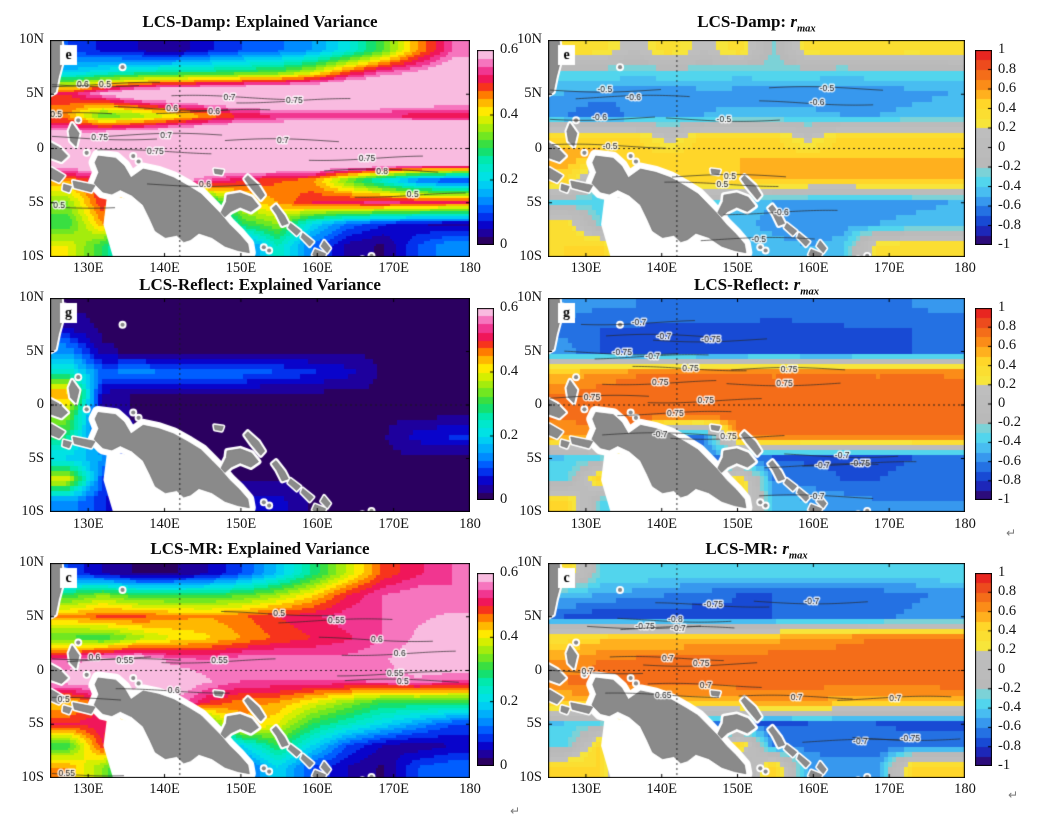 The height and width of the screenshot is (824, 1040). I want to click on title-text: LCS-MR: Explained Variance, so click(260, 548).